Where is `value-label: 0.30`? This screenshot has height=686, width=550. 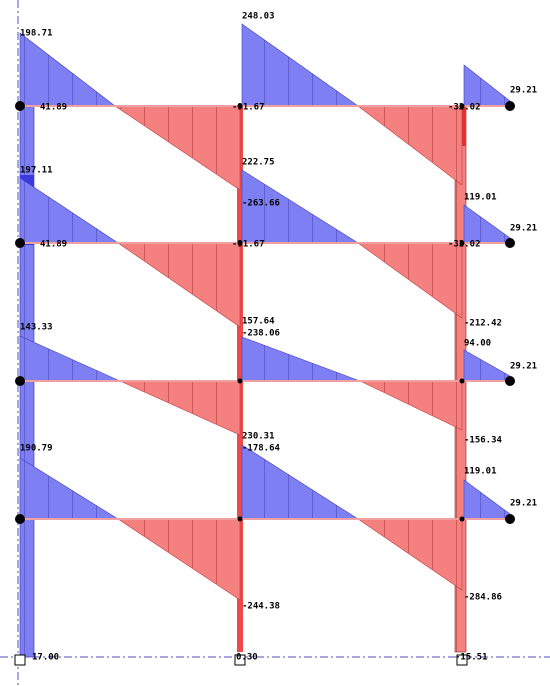
value-label: 0.30 is located at coordinates (247, 658).